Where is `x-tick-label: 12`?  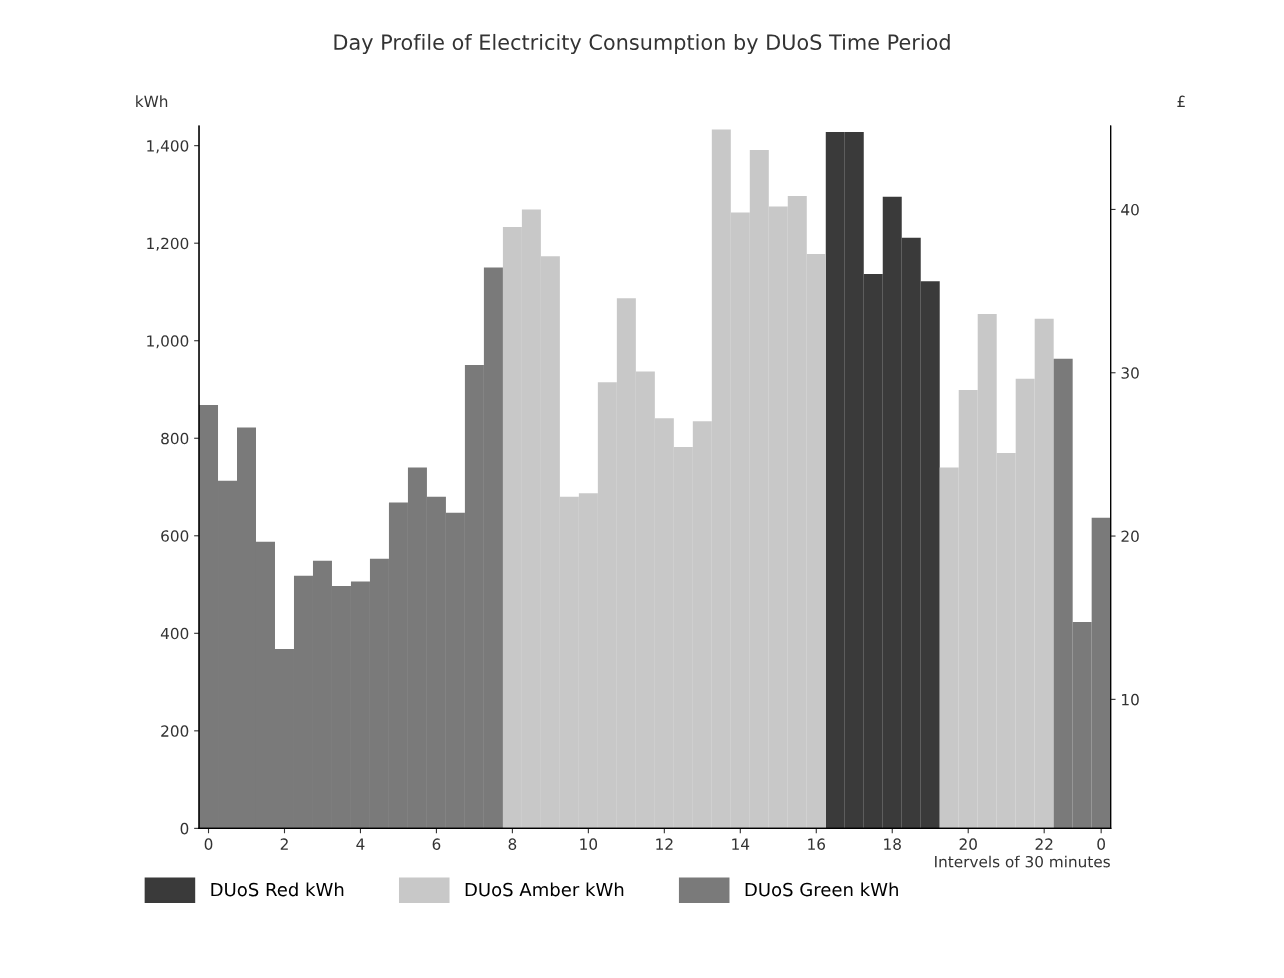
x-tick-label: 12 is located at coordinates (664, 844).